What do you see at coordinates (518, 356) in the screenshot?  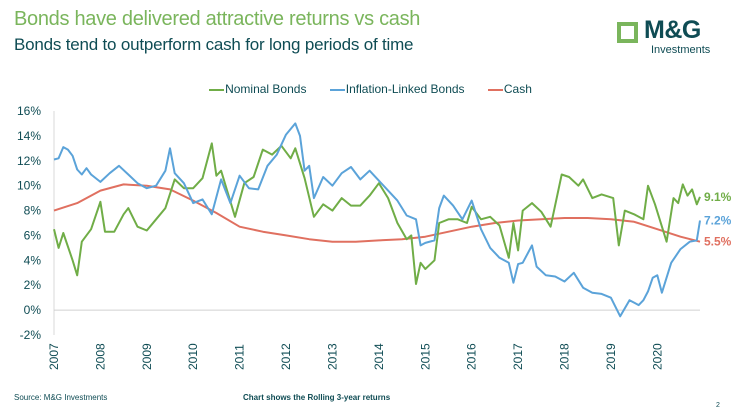 I see `x-tick-label: 2017` at bounding box center [518, 356].